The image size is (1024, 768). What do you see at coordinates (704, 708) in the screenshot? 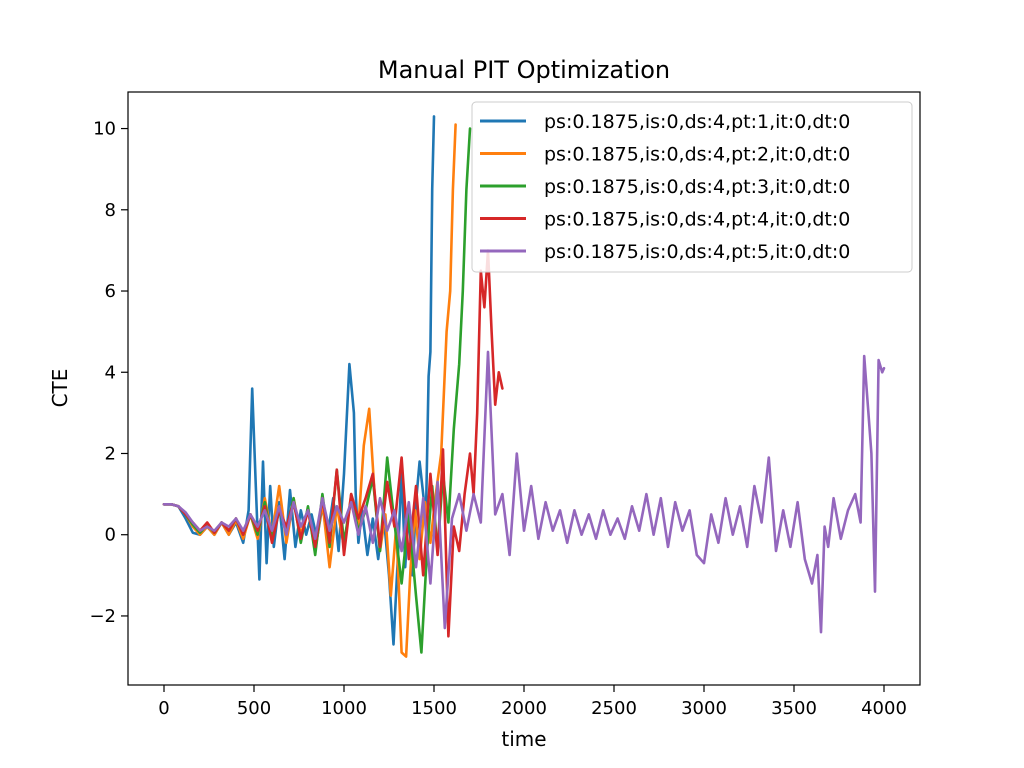
I see `x-tick-label: 3000` at bounding box center [704, 708].